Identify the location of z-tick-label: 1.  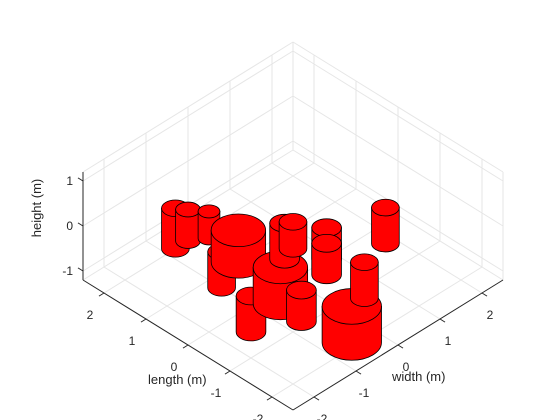
(69, 181).